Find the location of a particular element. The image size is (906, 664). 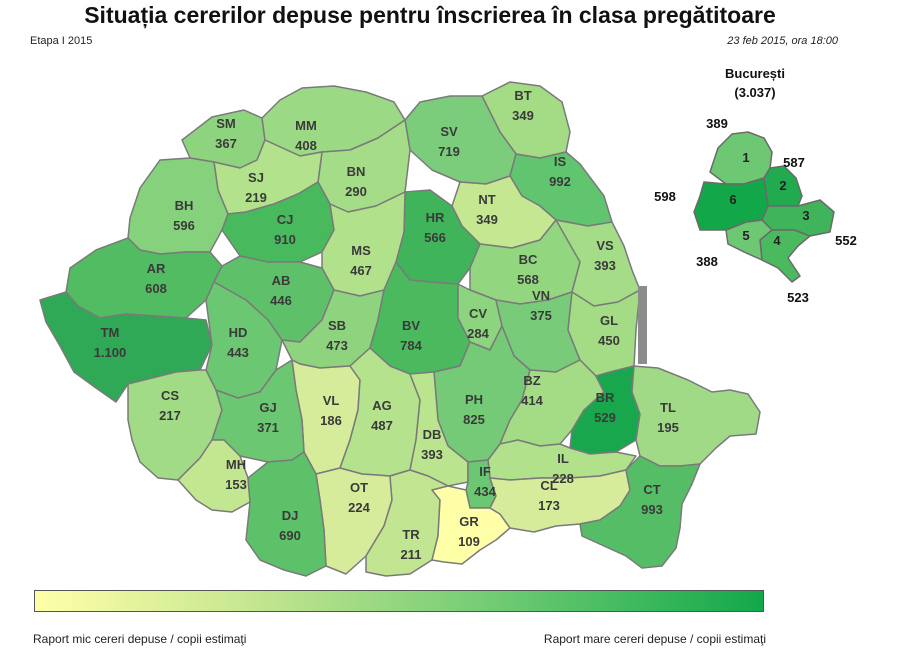

county-value-bn: 290 is located at coordinates (356, 191).